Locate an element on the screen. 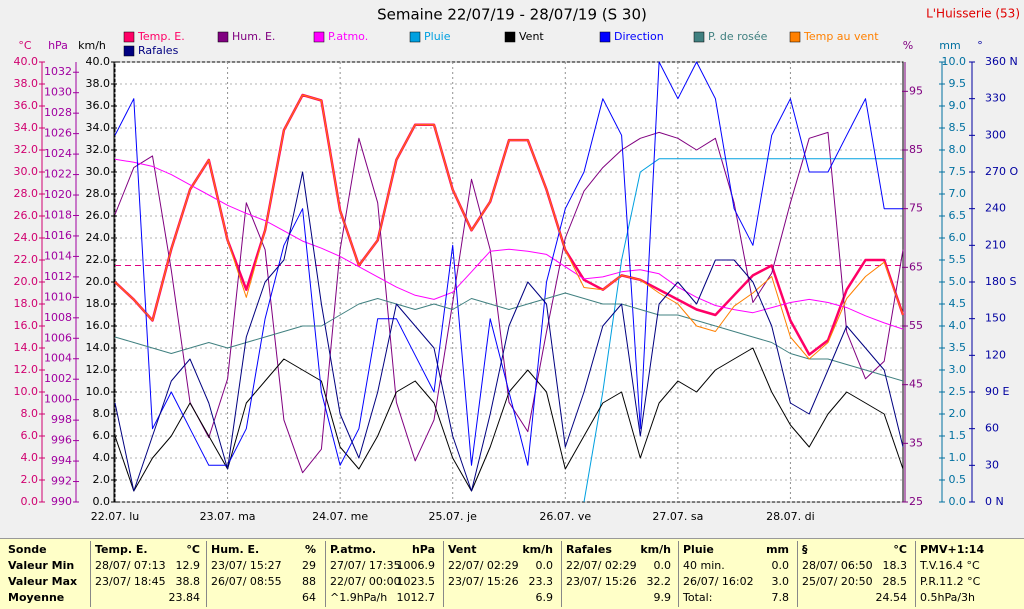 This screenshot has width=1024, height=609. y-tick-label: 6.5 is located at coordinates (958, 215).